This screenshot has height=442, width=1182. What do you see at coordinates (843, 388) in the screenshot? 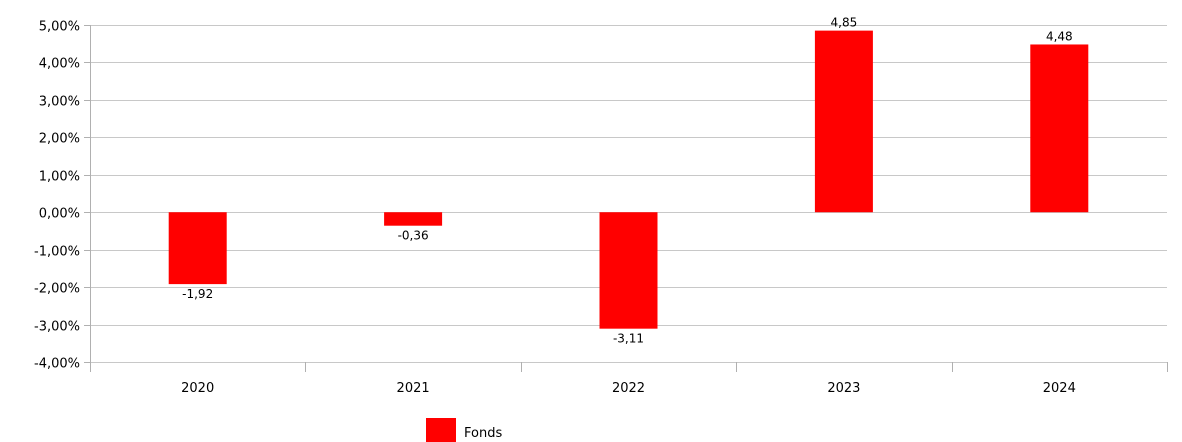
I see `x-tick-label: 2023` at bounding box center [843, 388].